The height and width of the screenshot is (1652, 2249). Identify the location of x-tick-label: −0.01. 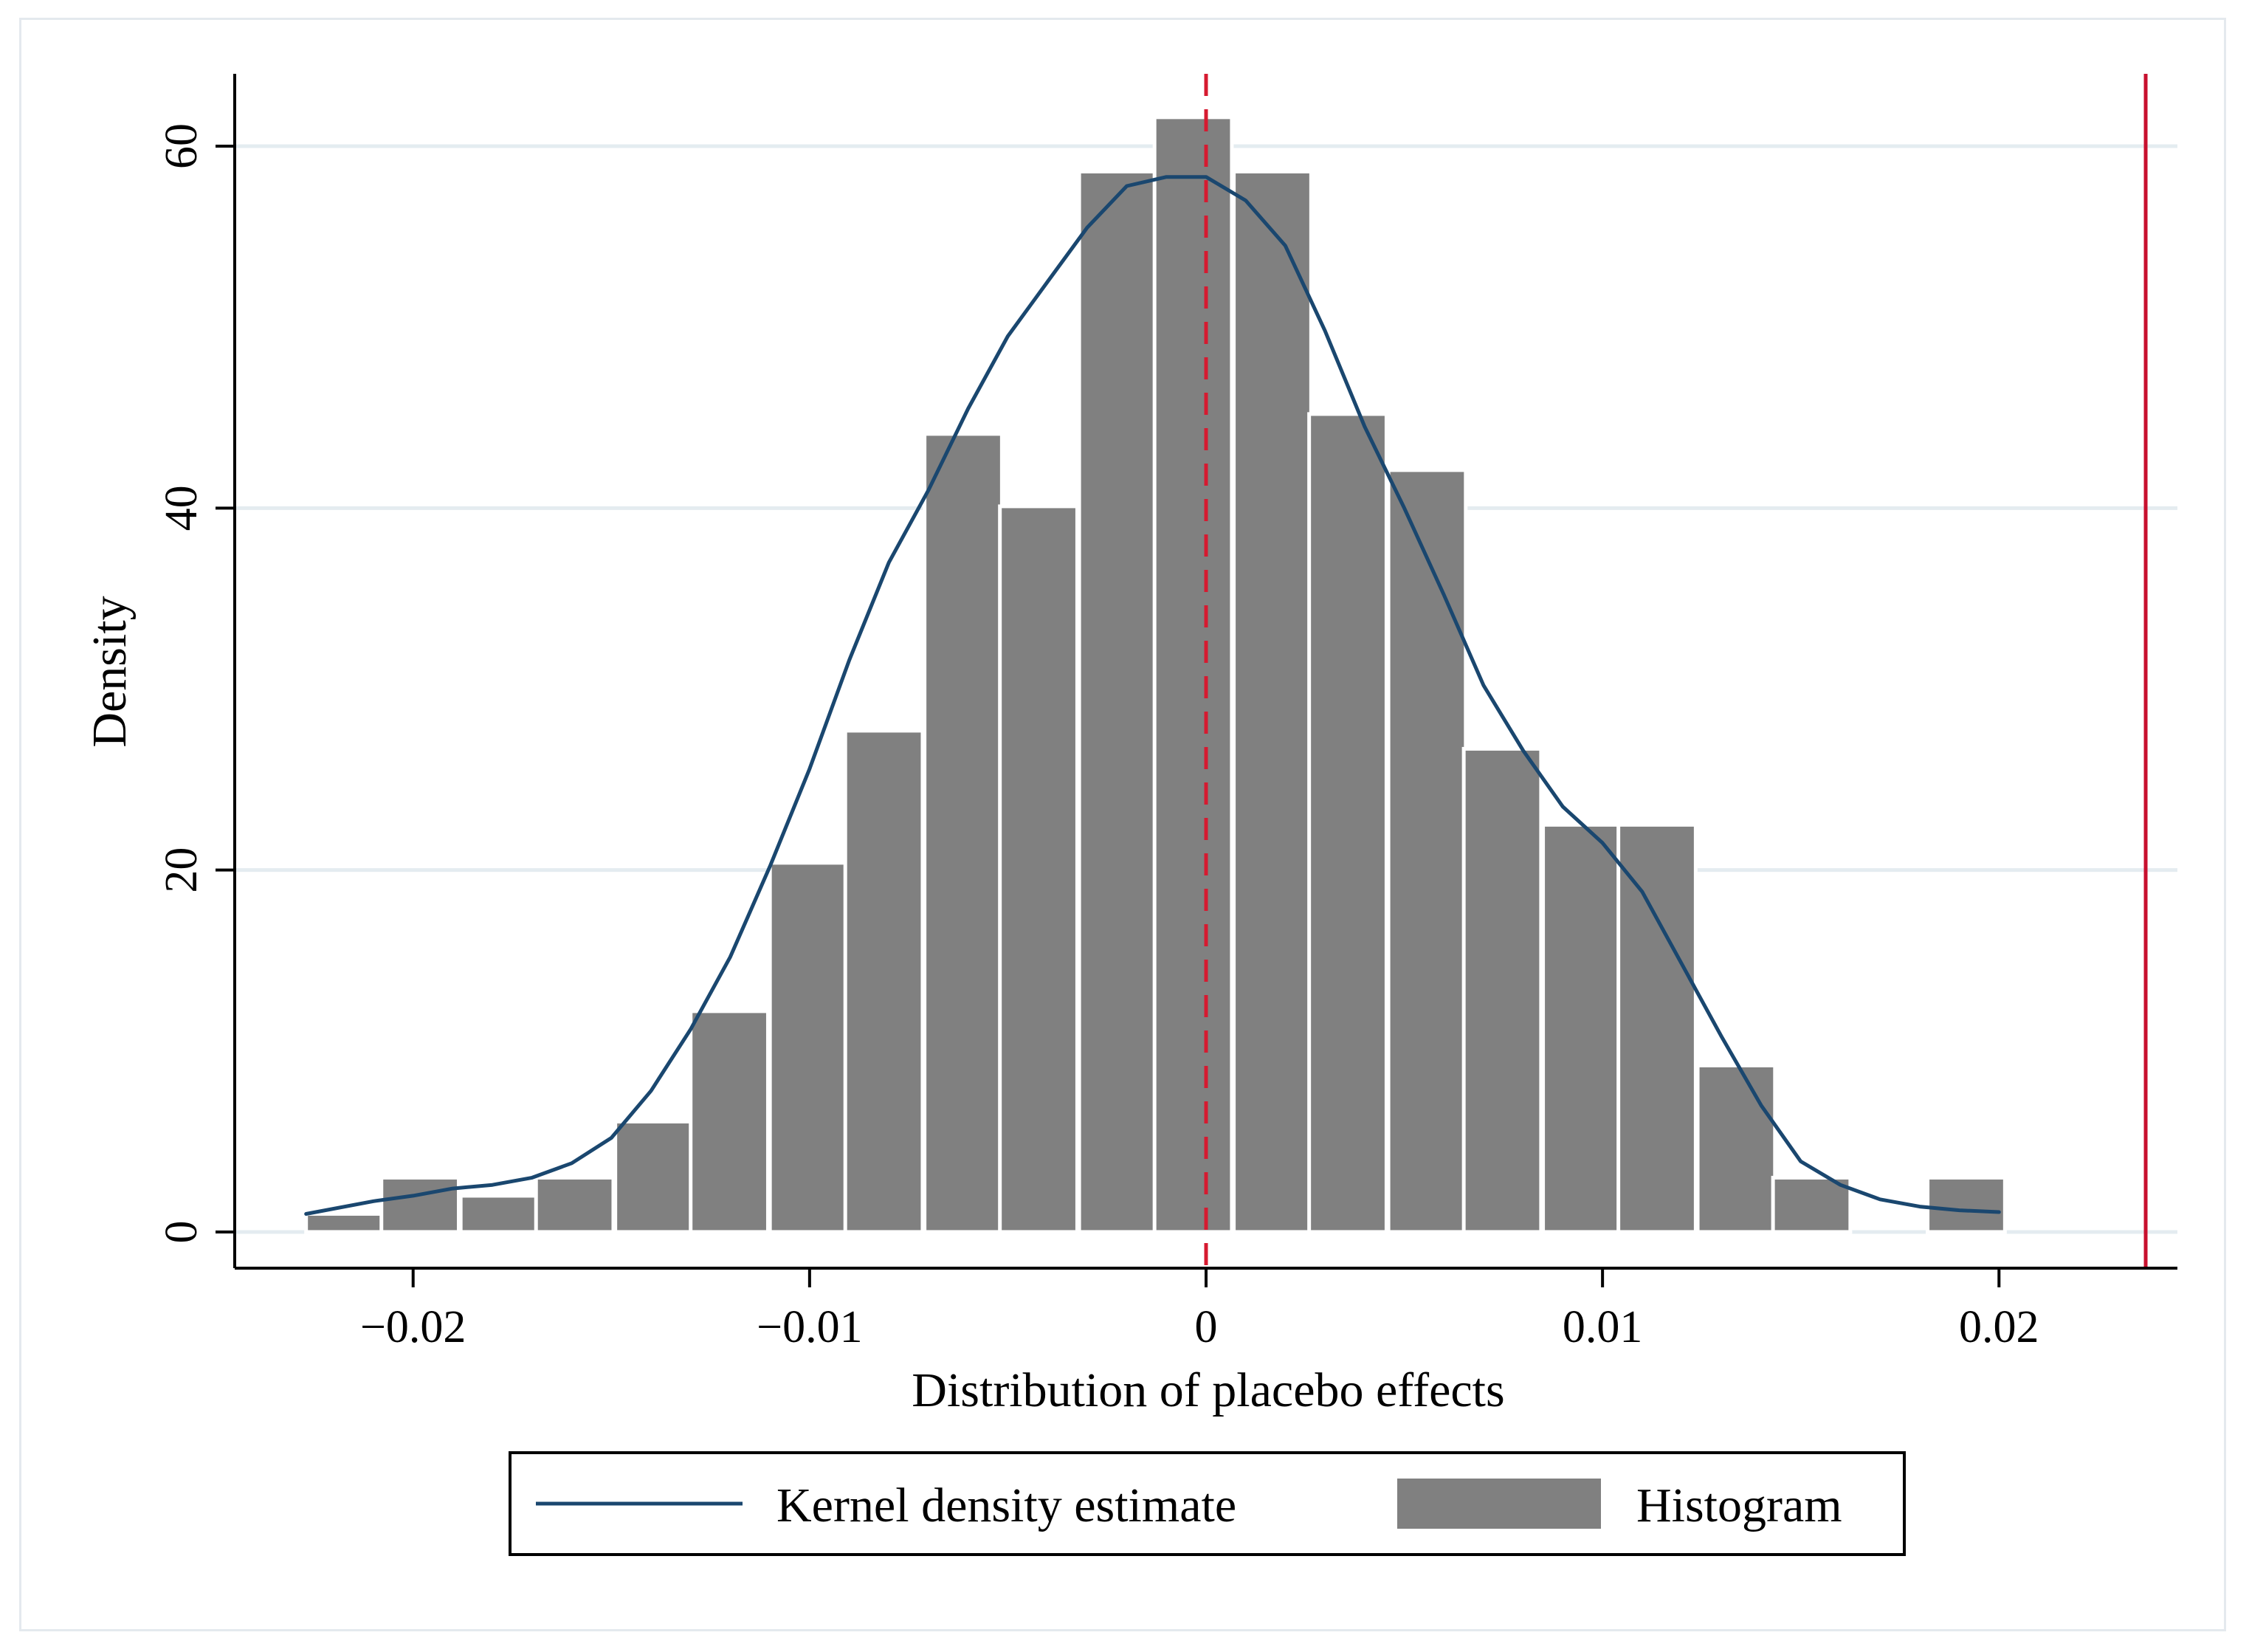
(810, 1327).